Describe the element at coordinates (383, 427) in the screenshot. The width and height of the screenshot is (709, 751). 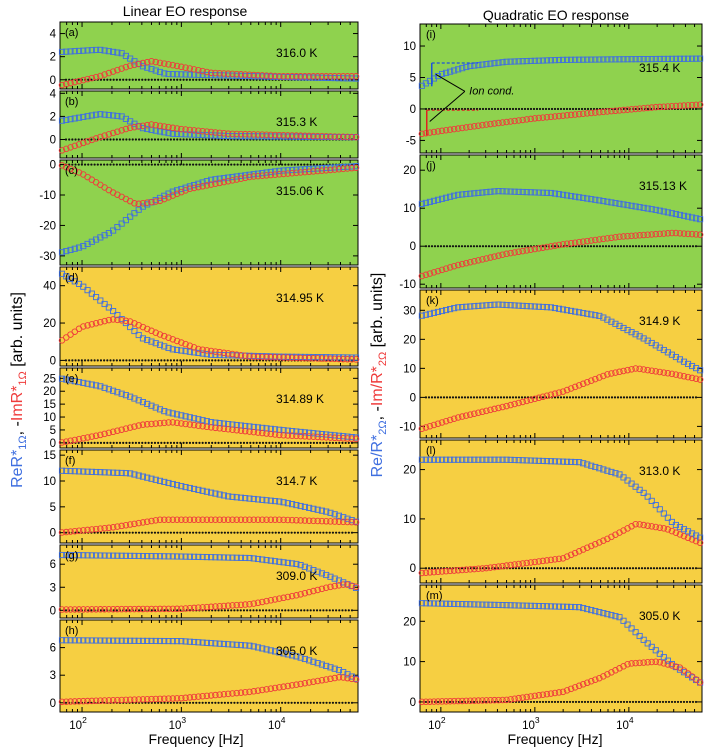
I see `right-y-label-re-sub: 2Ω` at that location.